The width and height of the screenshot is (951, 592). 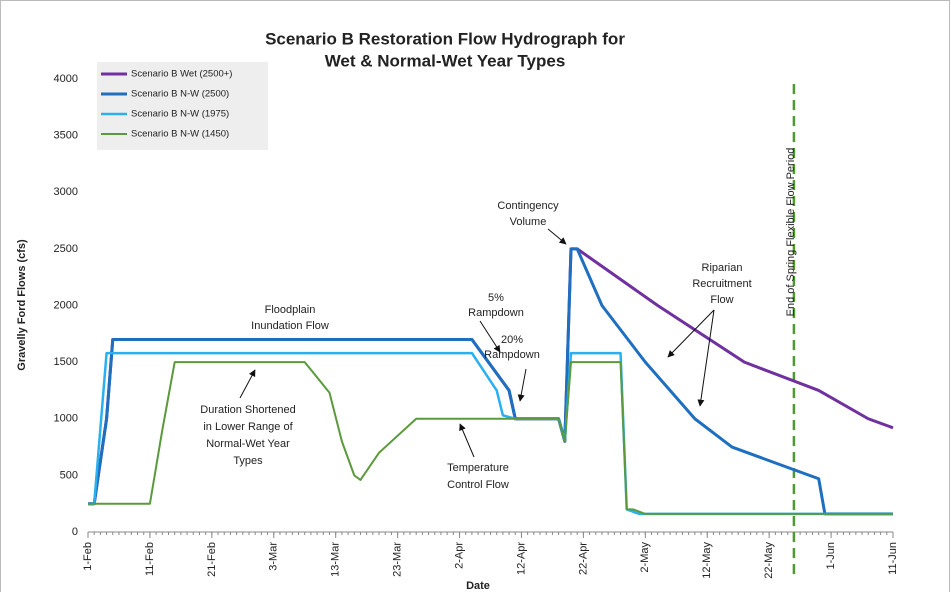 I want to click on annotation: Riparian, so click(x=722, y=268).